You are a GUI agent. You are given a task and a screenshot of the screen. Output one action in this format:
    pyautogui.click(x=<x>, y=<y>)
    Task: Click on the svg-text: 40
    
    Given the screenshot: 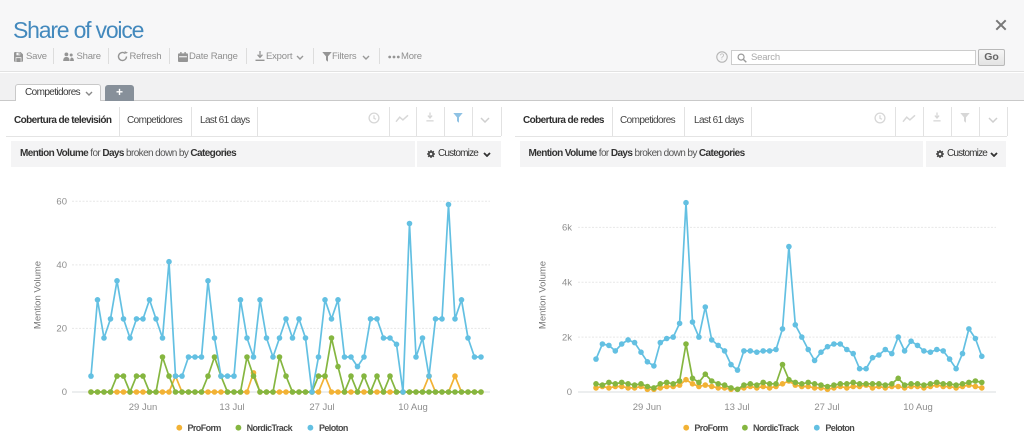 What is the action you would take?
    pyautogui.click(x=61, y=265)
    